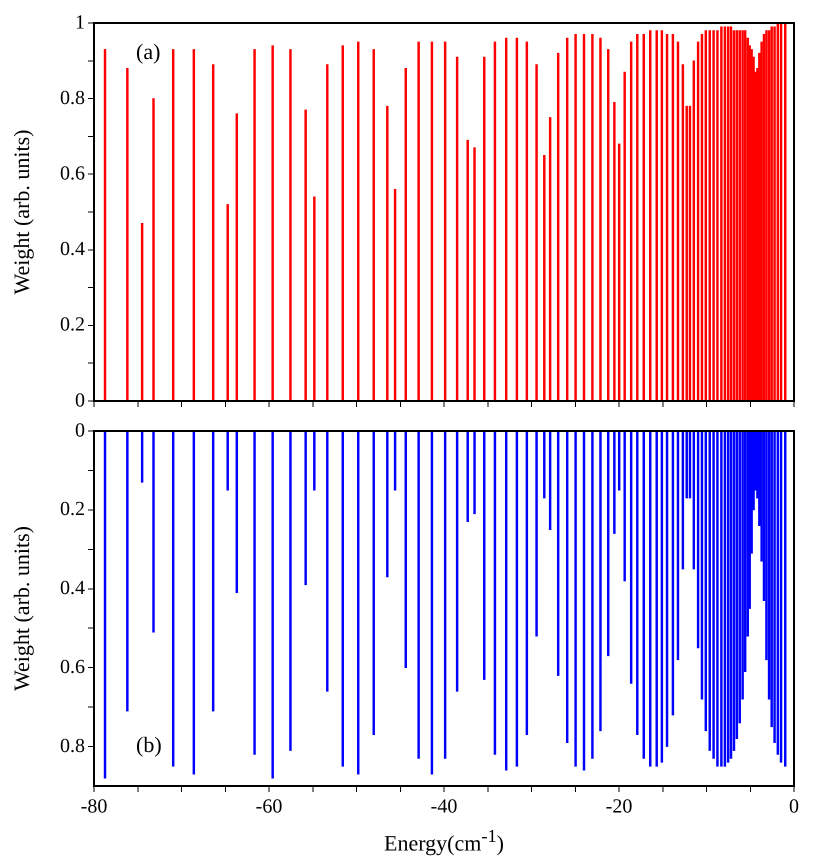 Image resolution: width=819 pixels, height=863 pixels. What do you see at coordinates (72, 667) in the screenshot?
I see `y-tick-label: 0.6` at bounding box center [72, 667].